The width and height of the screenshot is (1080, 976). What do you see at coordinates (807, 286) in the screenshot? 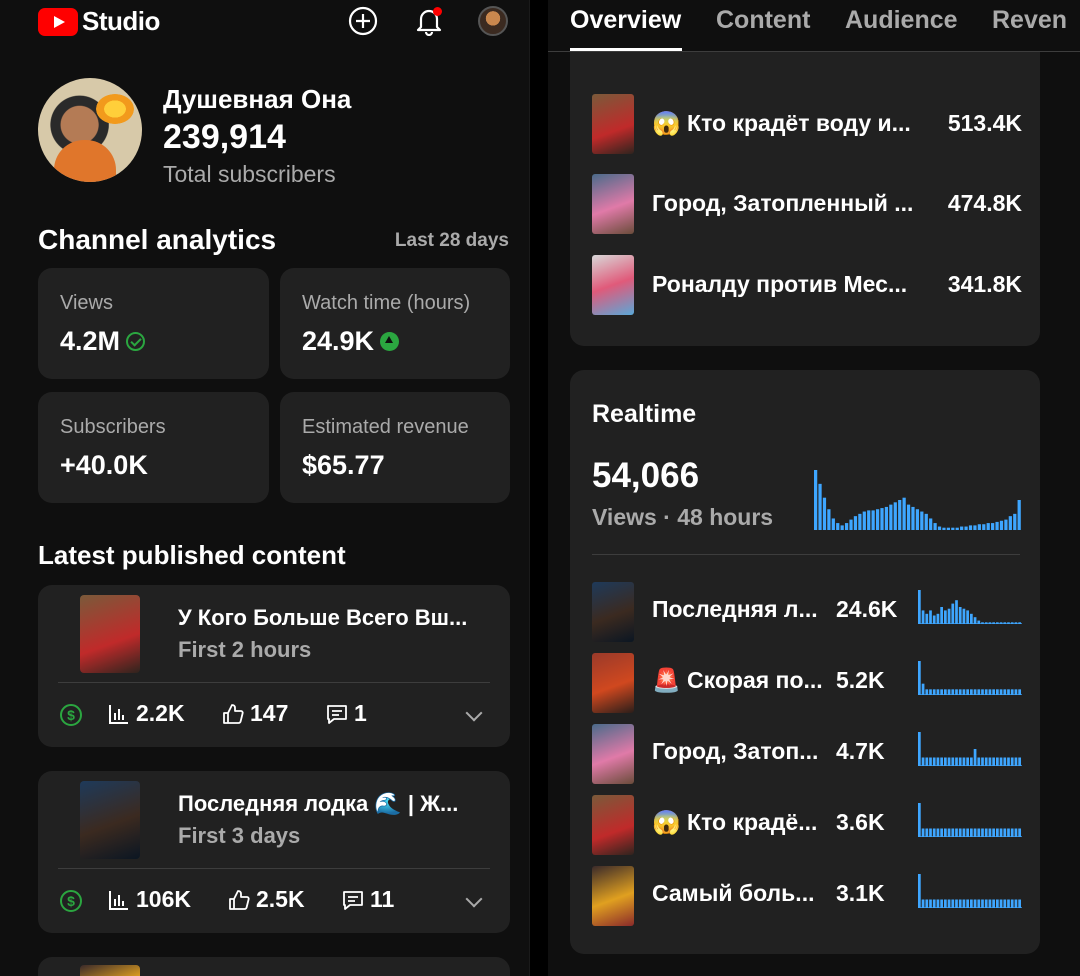
I see `top-video-row: Роналду против Мес... 341.8K` at bounding box center [807, 286].